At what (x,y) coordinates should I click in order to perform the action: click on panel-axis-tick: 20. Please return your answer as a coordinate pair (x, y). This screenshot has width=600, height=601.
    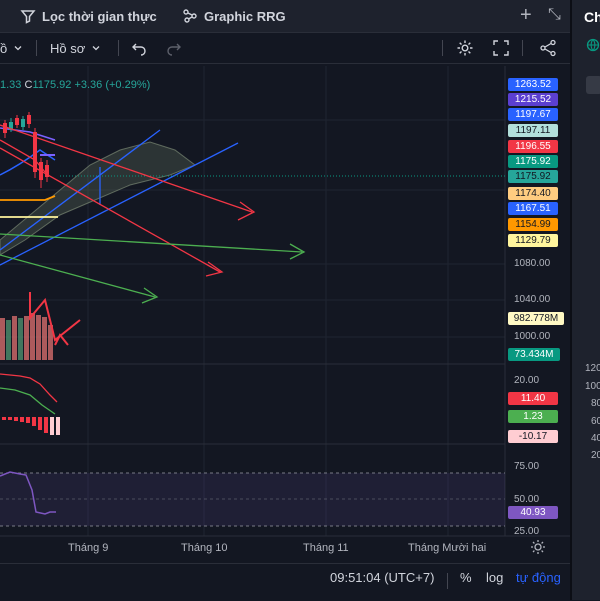
    Looking at the image, I should click on (595, 455).